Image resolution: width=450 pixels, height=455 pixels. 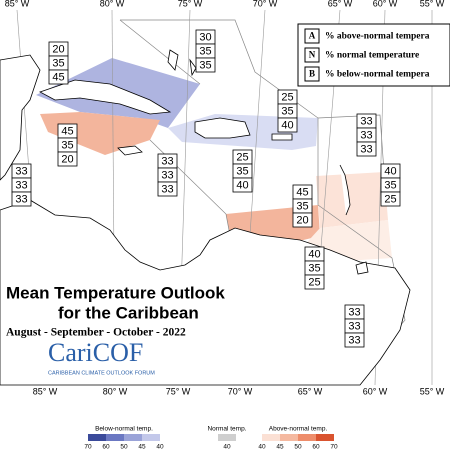 What do you see at coordinates (362, 268) in the screenshot?
I see `trinidad` at bounding box center [362, 268].